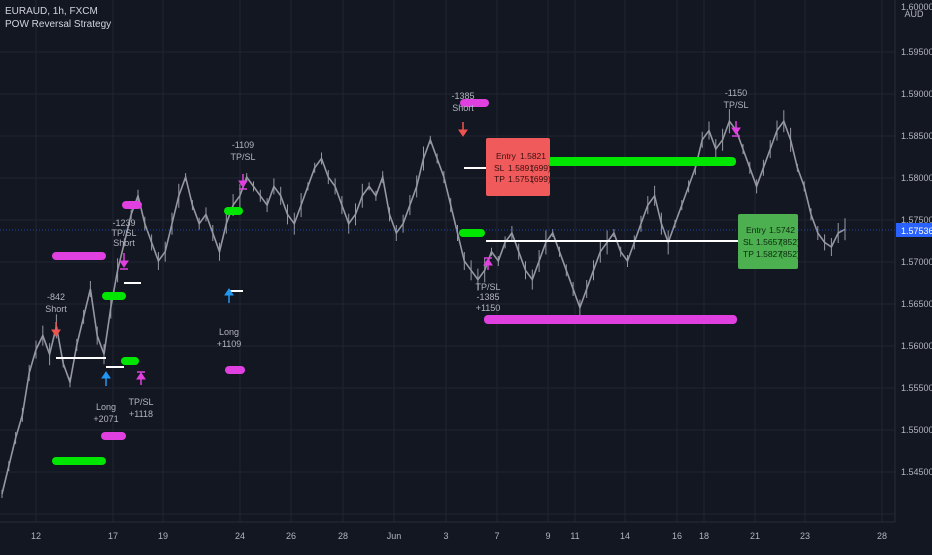 The height and width of the screenshot is (555, 932). I want to click on annotation-a6-side: Long, so click(229, 332).